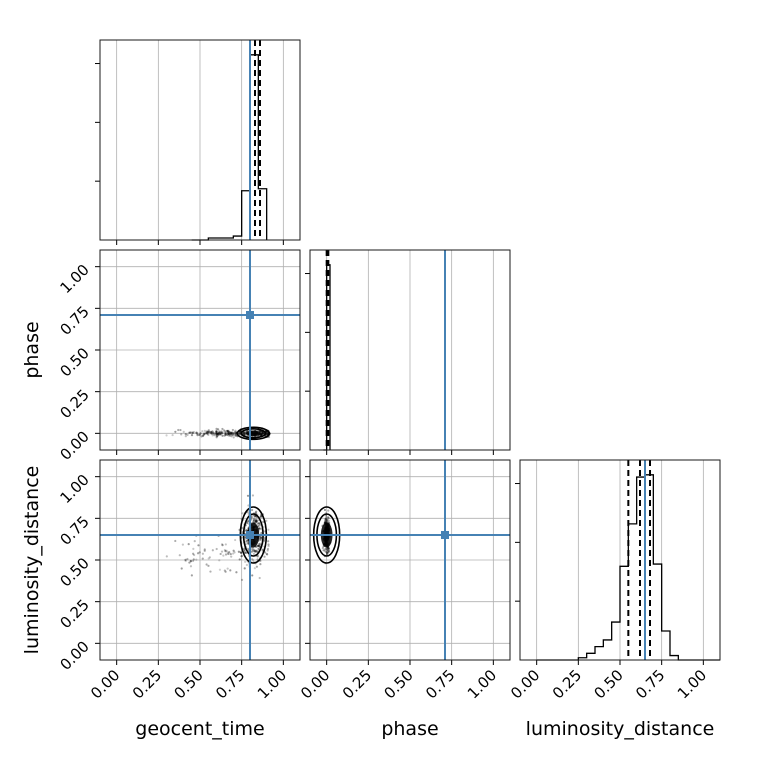  What do you see at coordinates (620, 729) in the screenshot?
I see `xlabel-luminosity_distance: luminosity_distance` at bounding box center [620, 729].